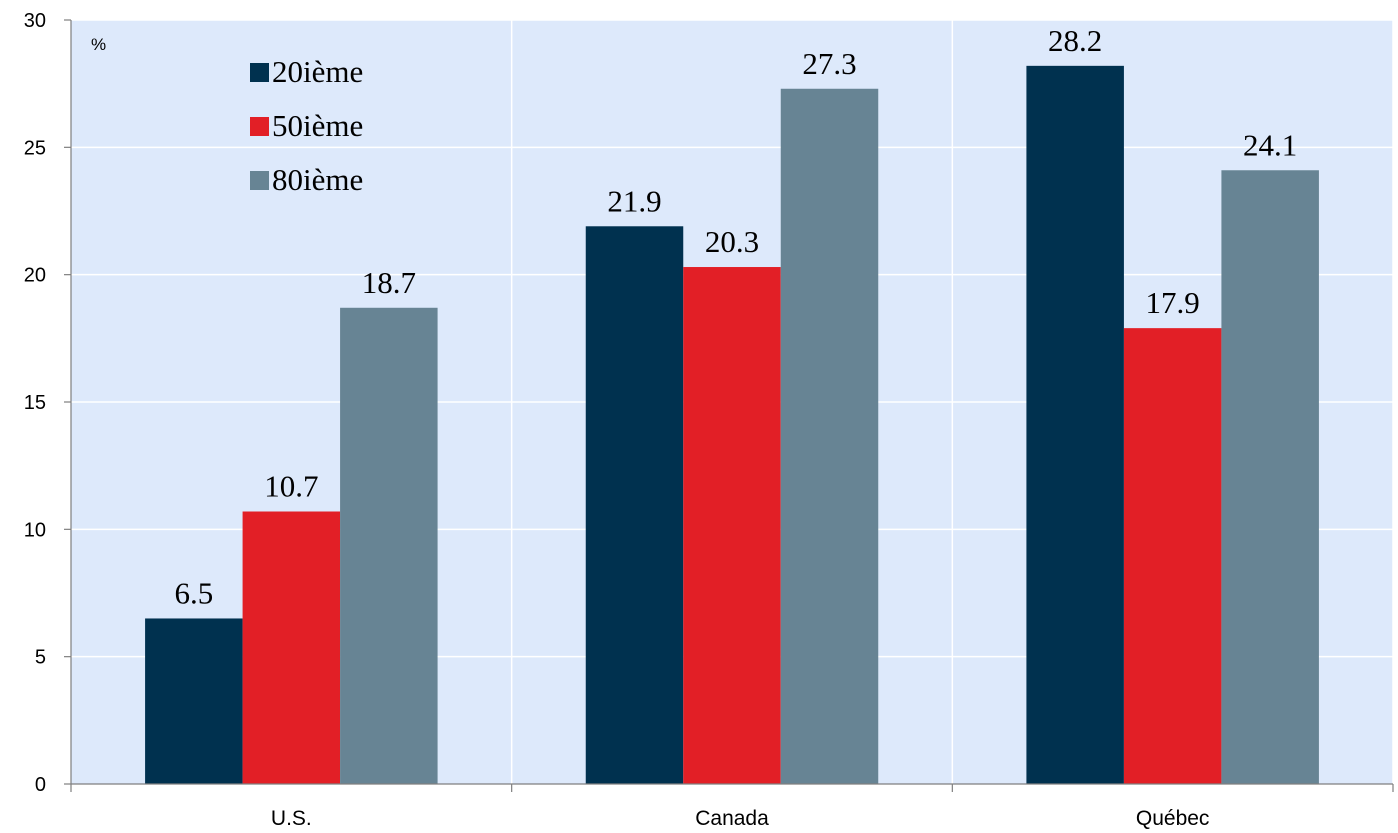  Describe the element at coordinates (1173, 818) in the screenshot. I see `x-category-label: Québec` at that location.